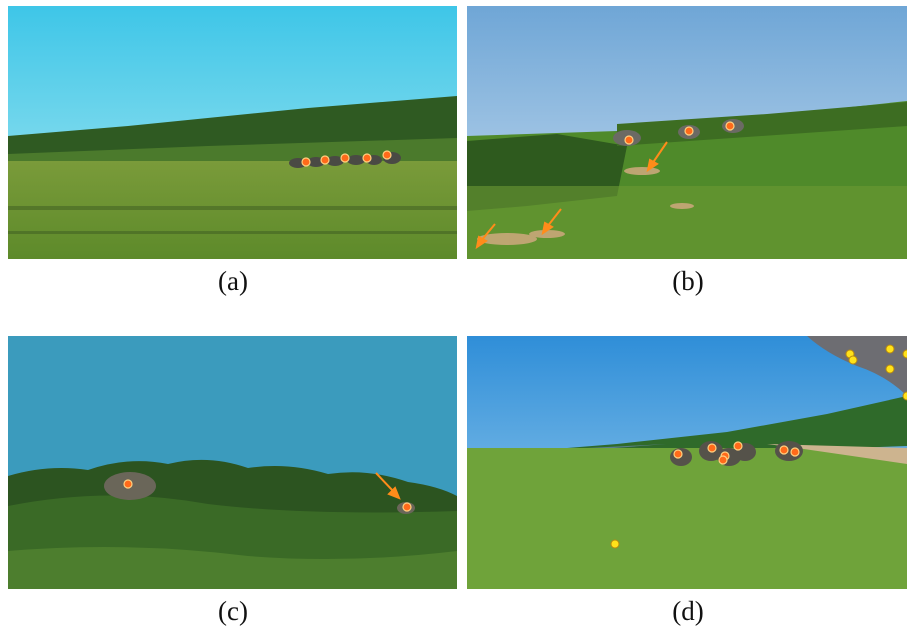 The width and height of the screenshot is (907, 626). I want to click on arrow-icons, so click(571, 195).